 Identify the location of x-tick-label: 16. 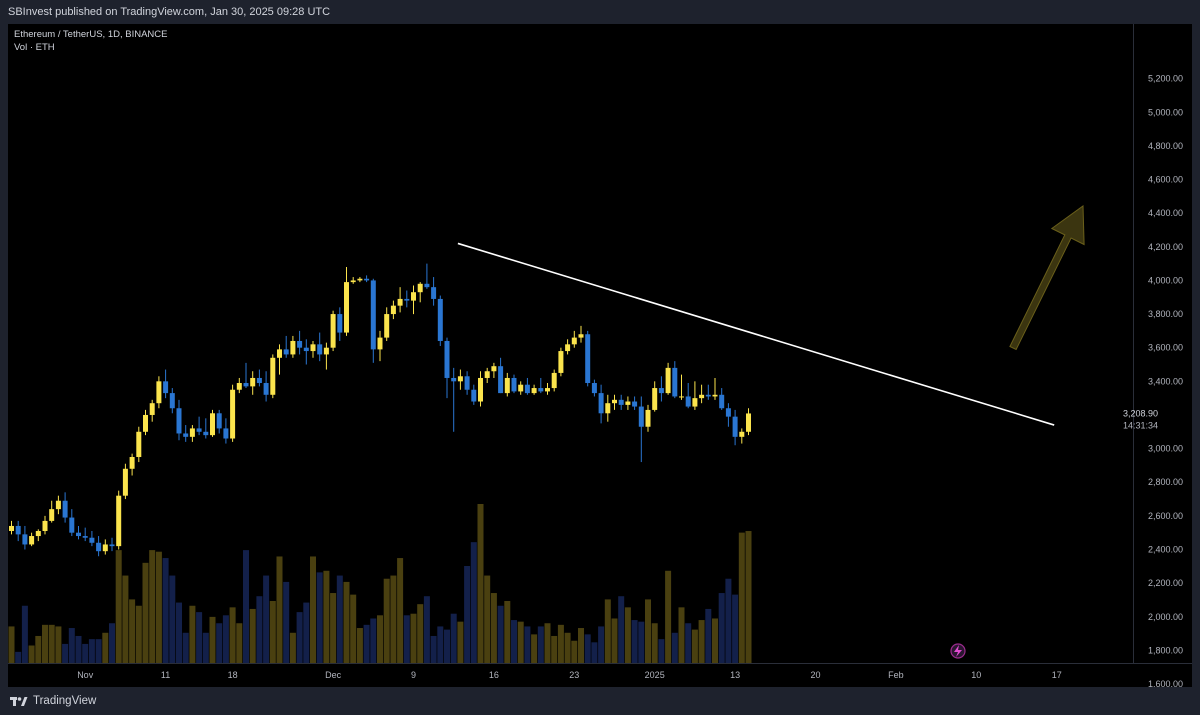
(494, 675).